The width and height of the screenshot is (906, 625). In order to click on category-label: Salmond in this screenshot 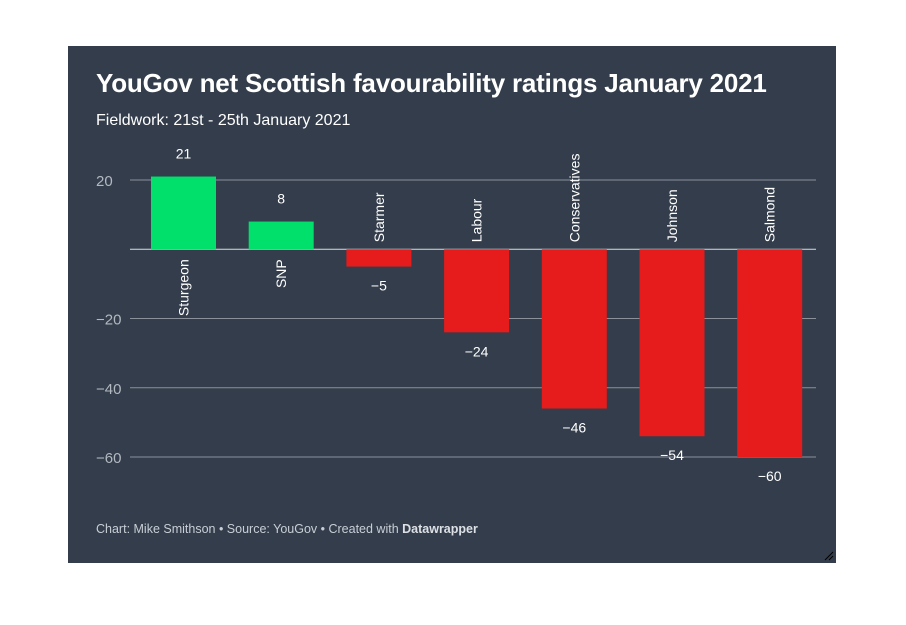, I will do `click(770, 214)`.